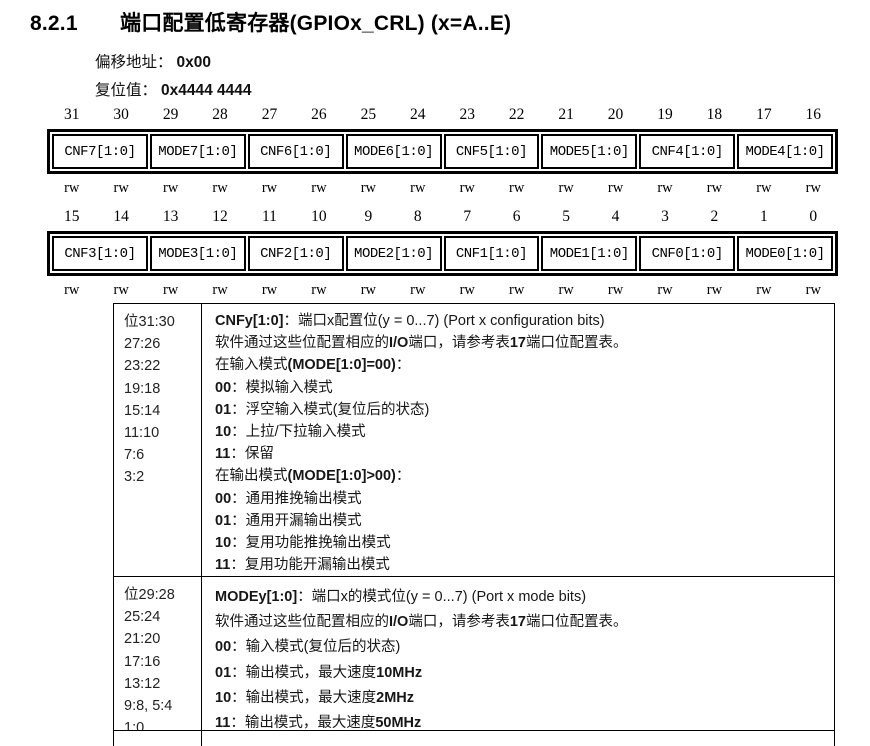 Image resolution: width=870 pixels, height=746 pixels. I want to click on bit-number: 4, so click(615, 216).